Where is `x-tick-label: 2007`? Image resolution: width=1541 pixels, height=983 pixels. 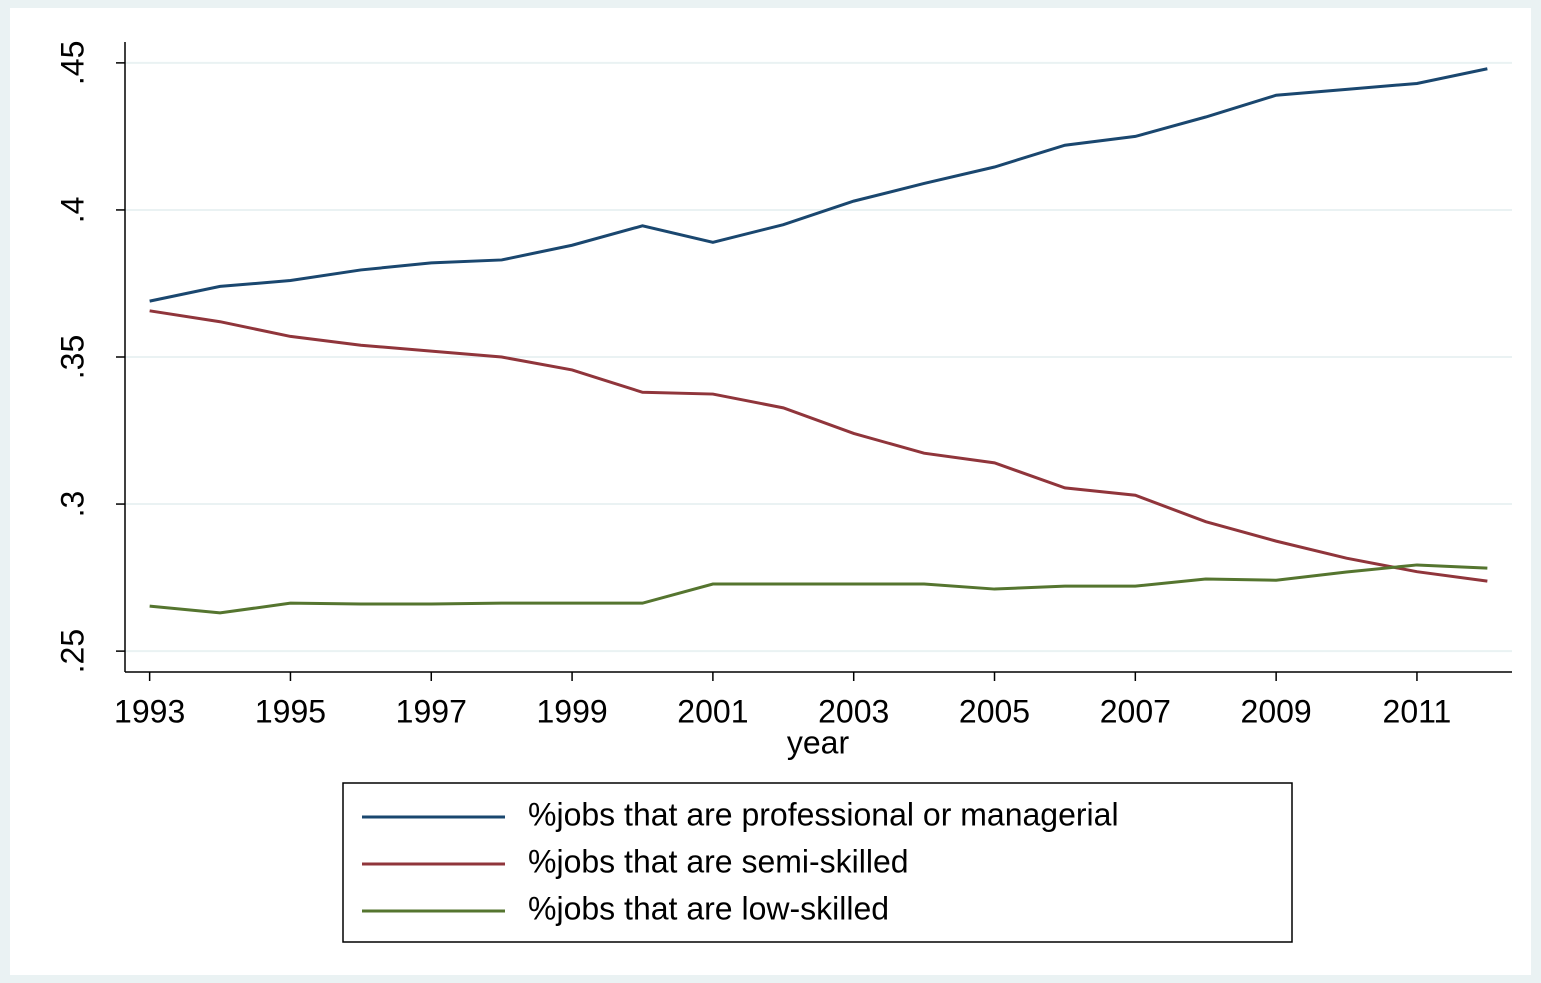 x-tick-label: 2007 is located at coordinates (1135, 711).